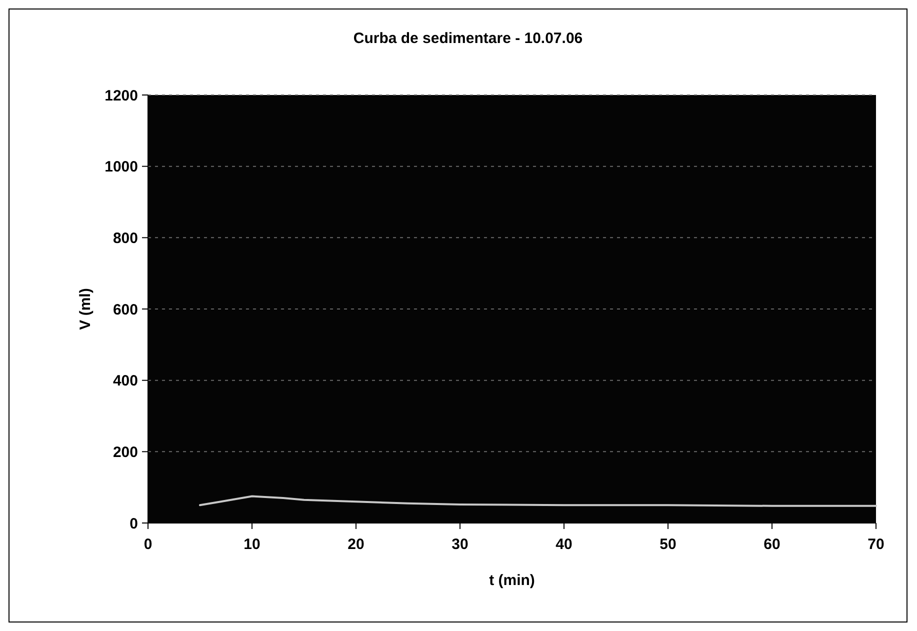 The width and height of the screenshot is (917, 631). Describe the element at coordinates (356, 544) in the screenshot. I see `x-tick-label: 20` at that location.